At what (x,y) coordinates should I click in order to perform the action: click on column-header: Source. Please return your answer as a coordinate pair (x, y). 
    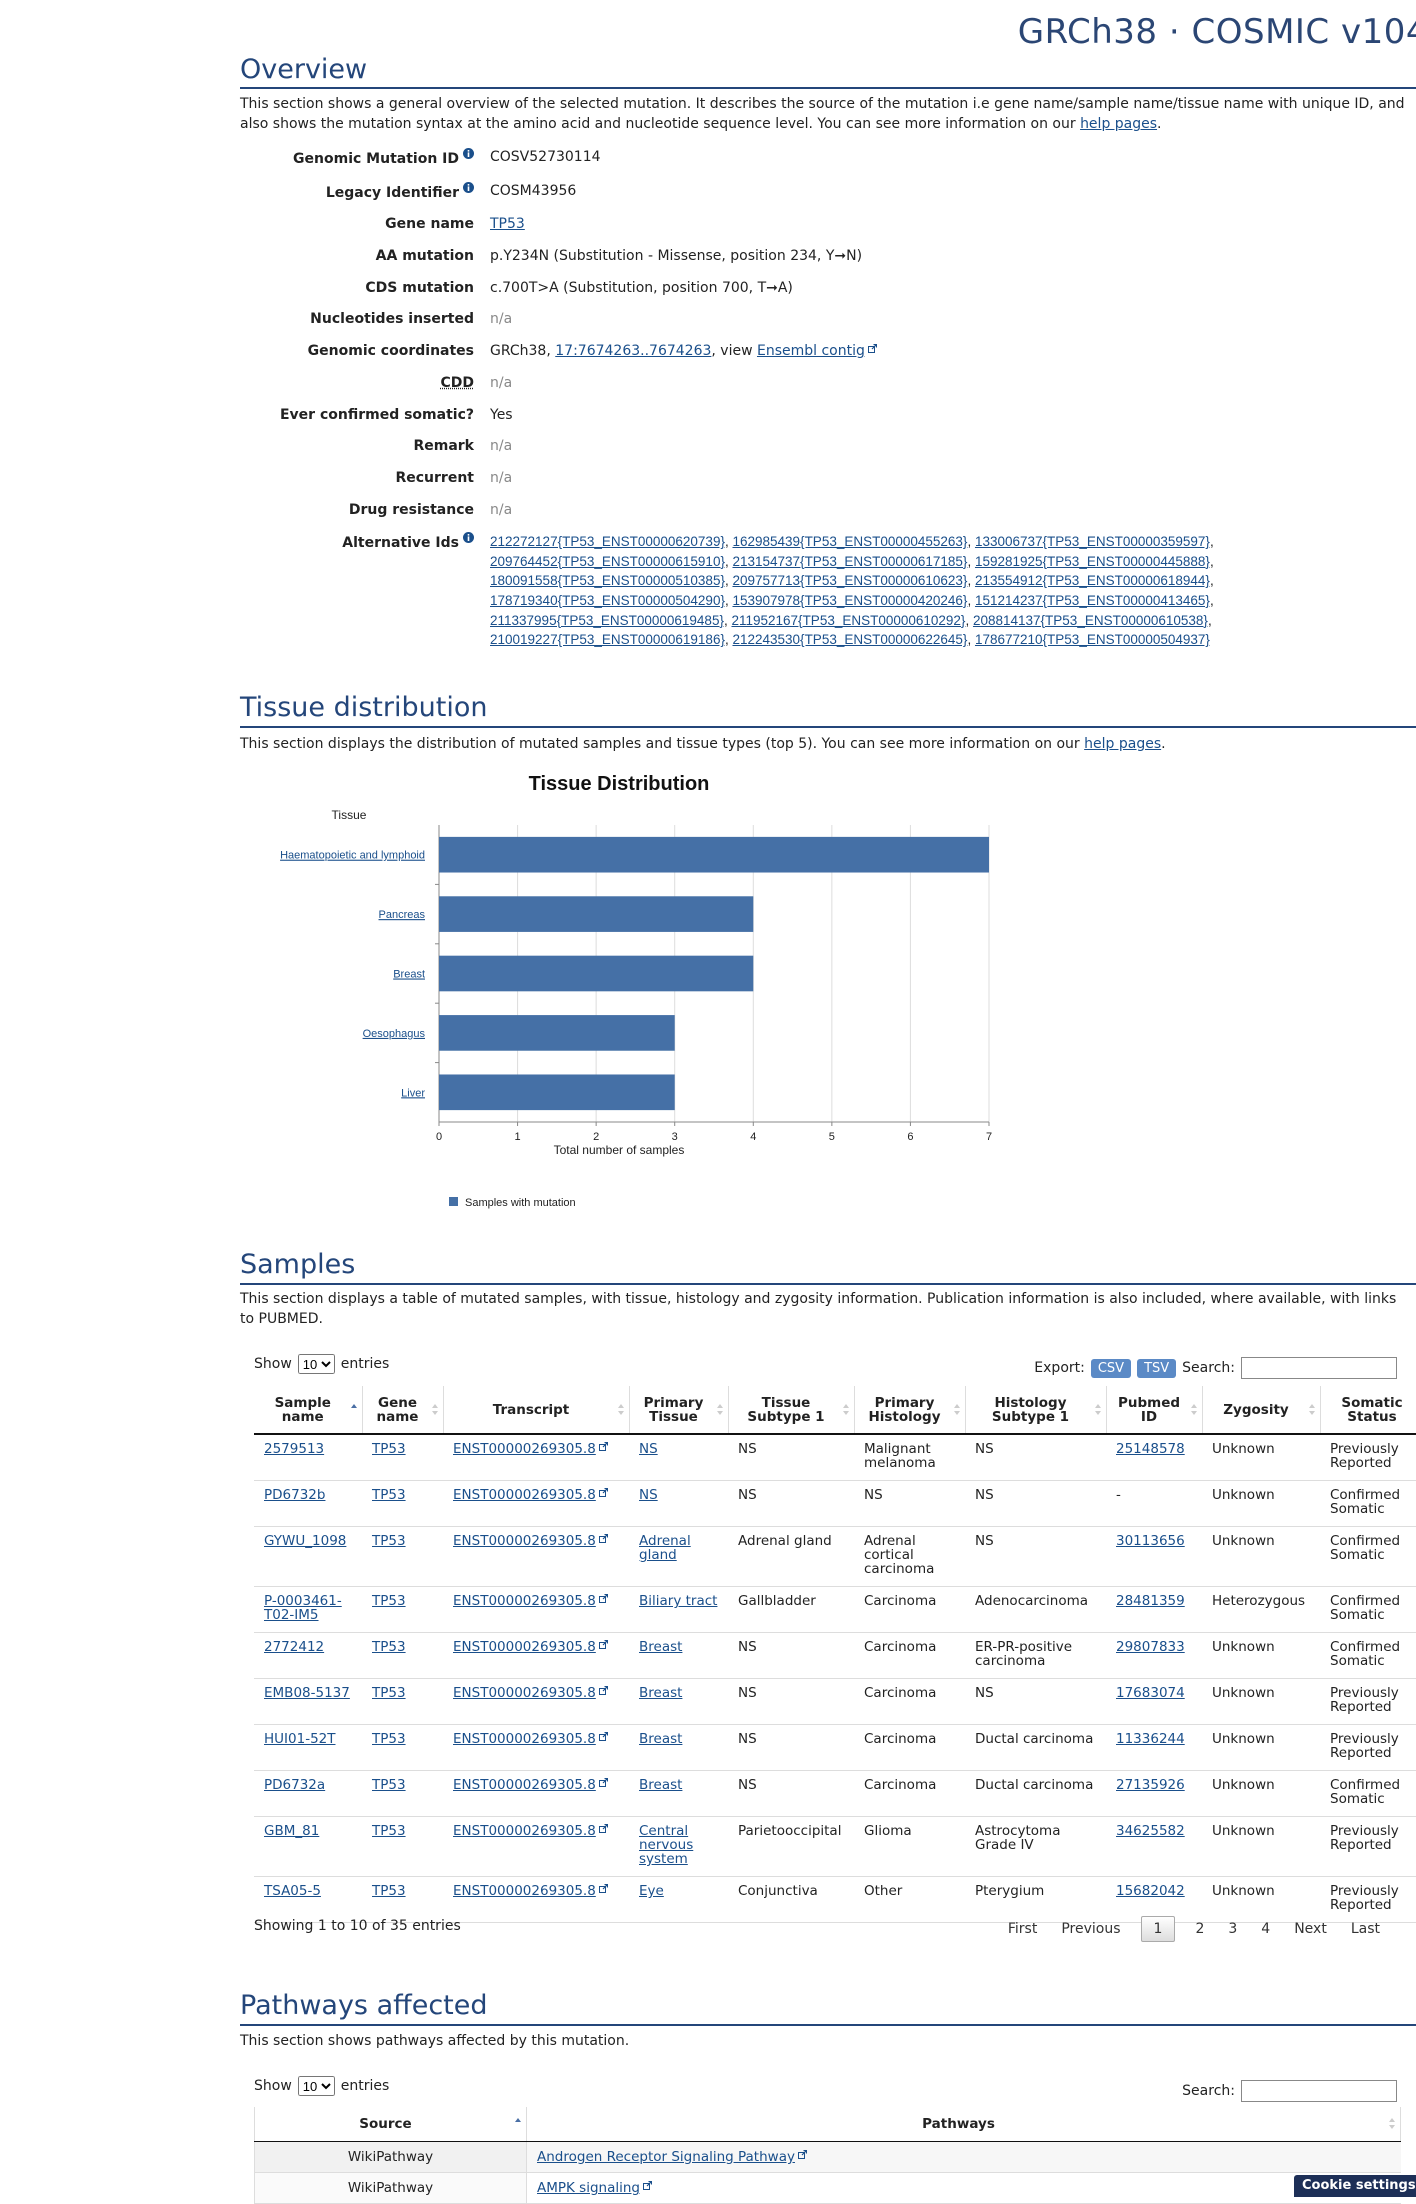
    Looking at the image, I should click on (390, 2124).